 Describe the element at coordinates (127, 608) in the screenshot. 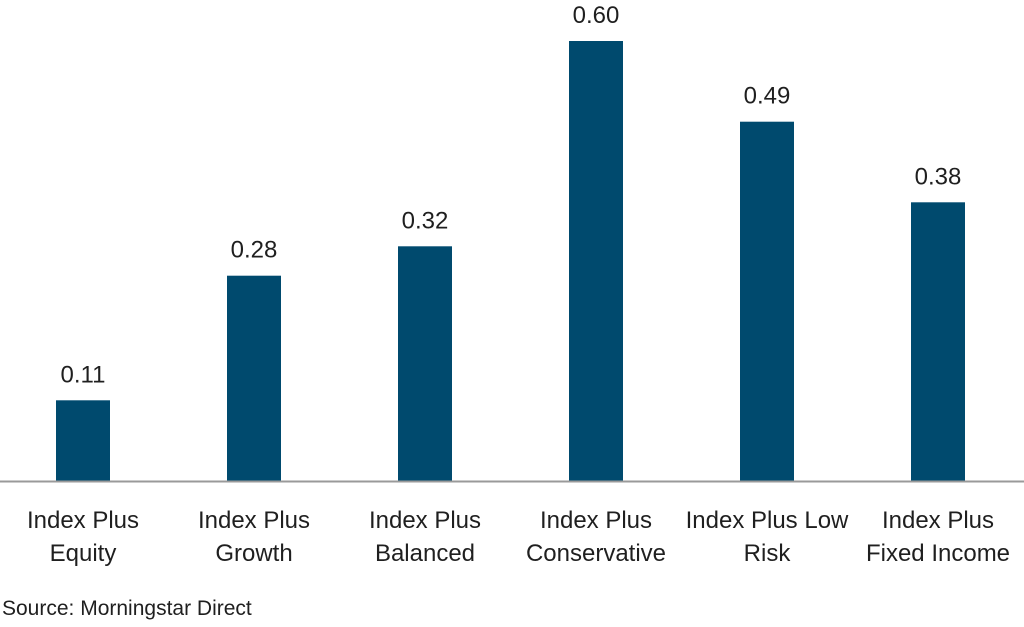

I see `source-note: Source: Morningstar Direct` at that location.